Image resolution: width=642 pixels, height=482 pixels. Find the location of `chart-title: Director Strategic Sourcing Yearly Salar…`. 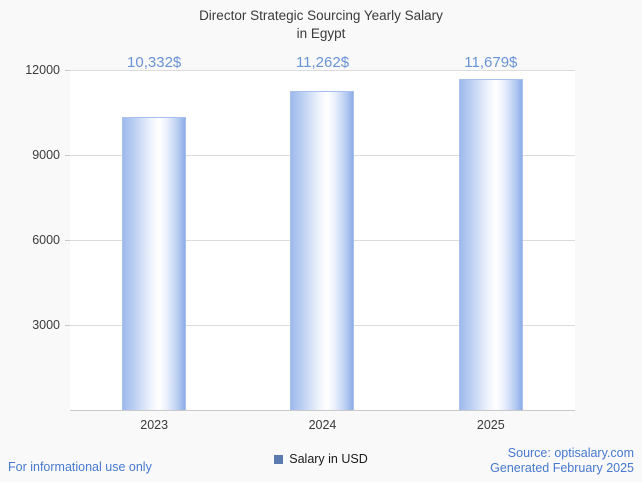

chart-title: Director Strategic Sourcing Yearly Salar… is located at coordinates (321, 24).